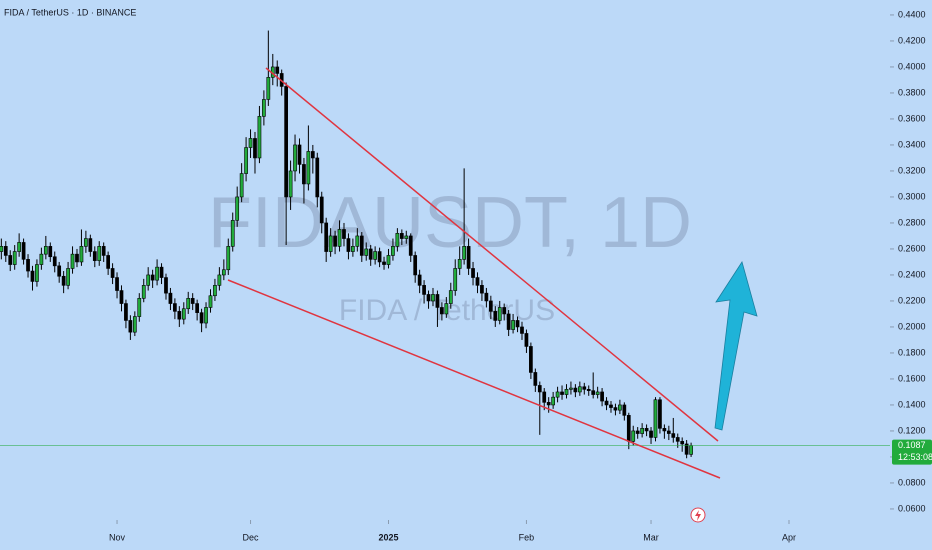 The image size is (932, 550). I want to click on y-tick-label: 0.1400, so click(912, 404).